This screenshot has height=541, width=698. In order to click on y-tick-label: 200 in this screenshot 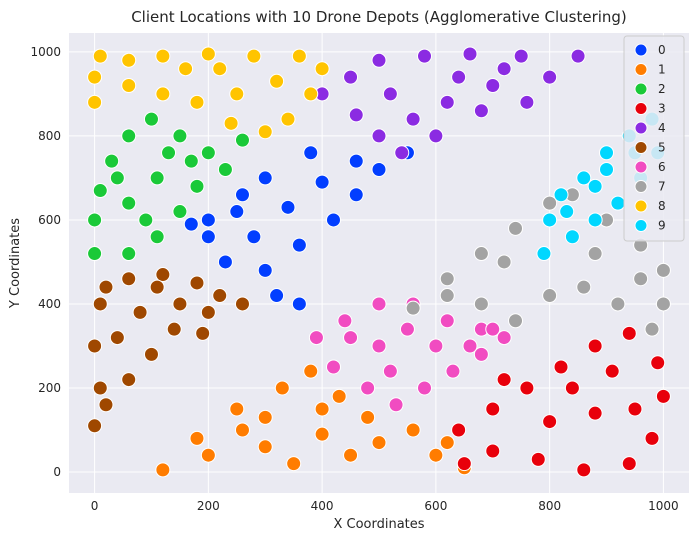, I will do `click(49, 388)`.